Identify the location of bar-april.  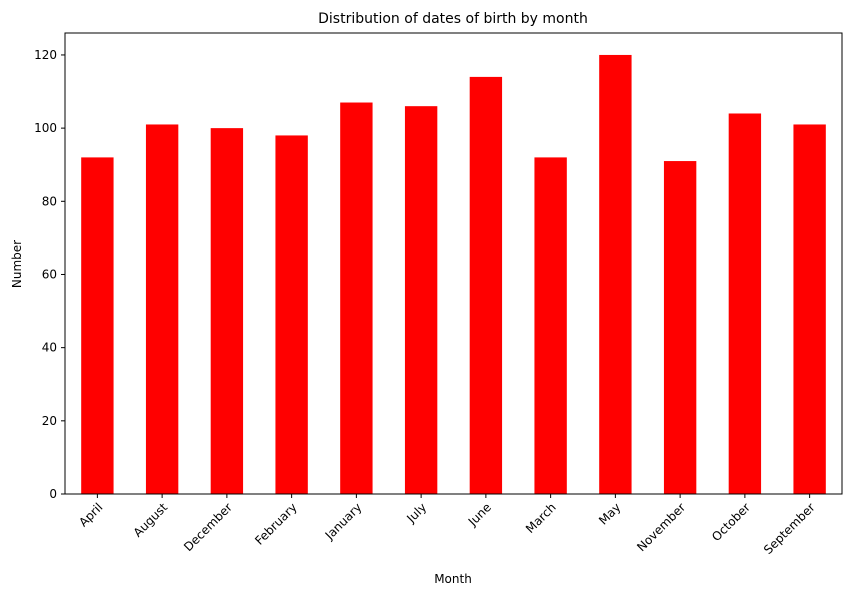
(97, 325).